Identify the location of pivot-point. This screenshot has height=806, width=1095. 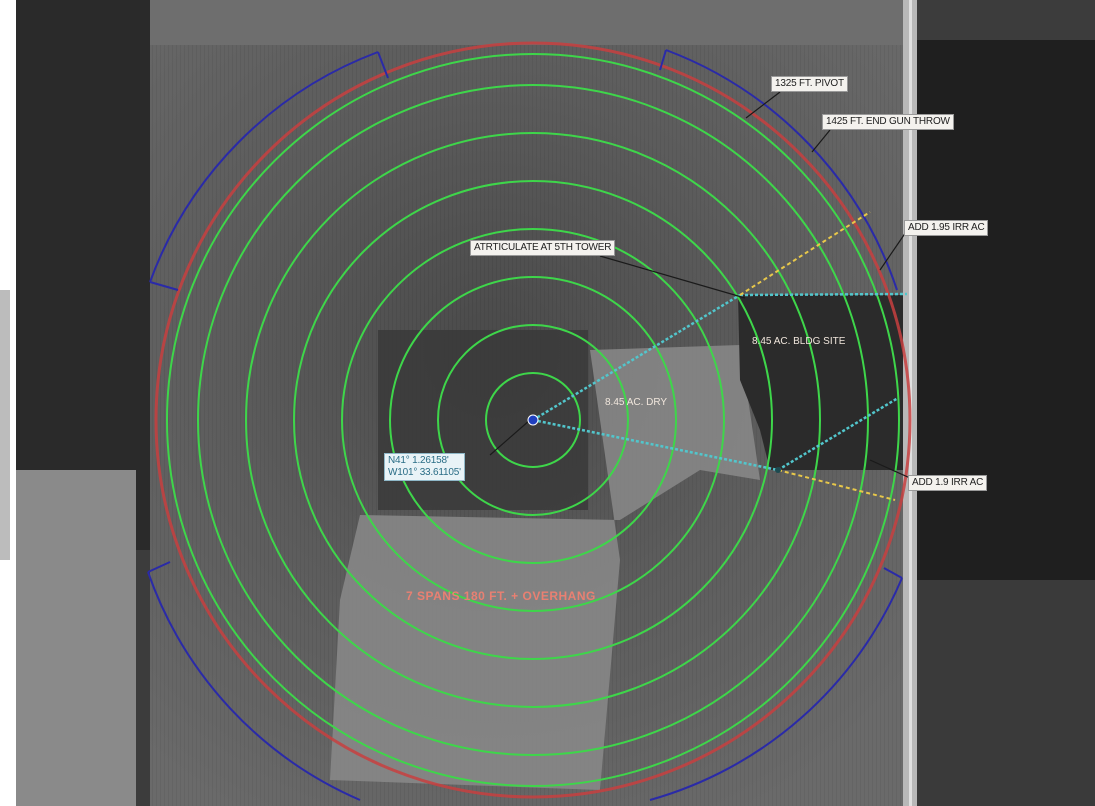
(533, 420).